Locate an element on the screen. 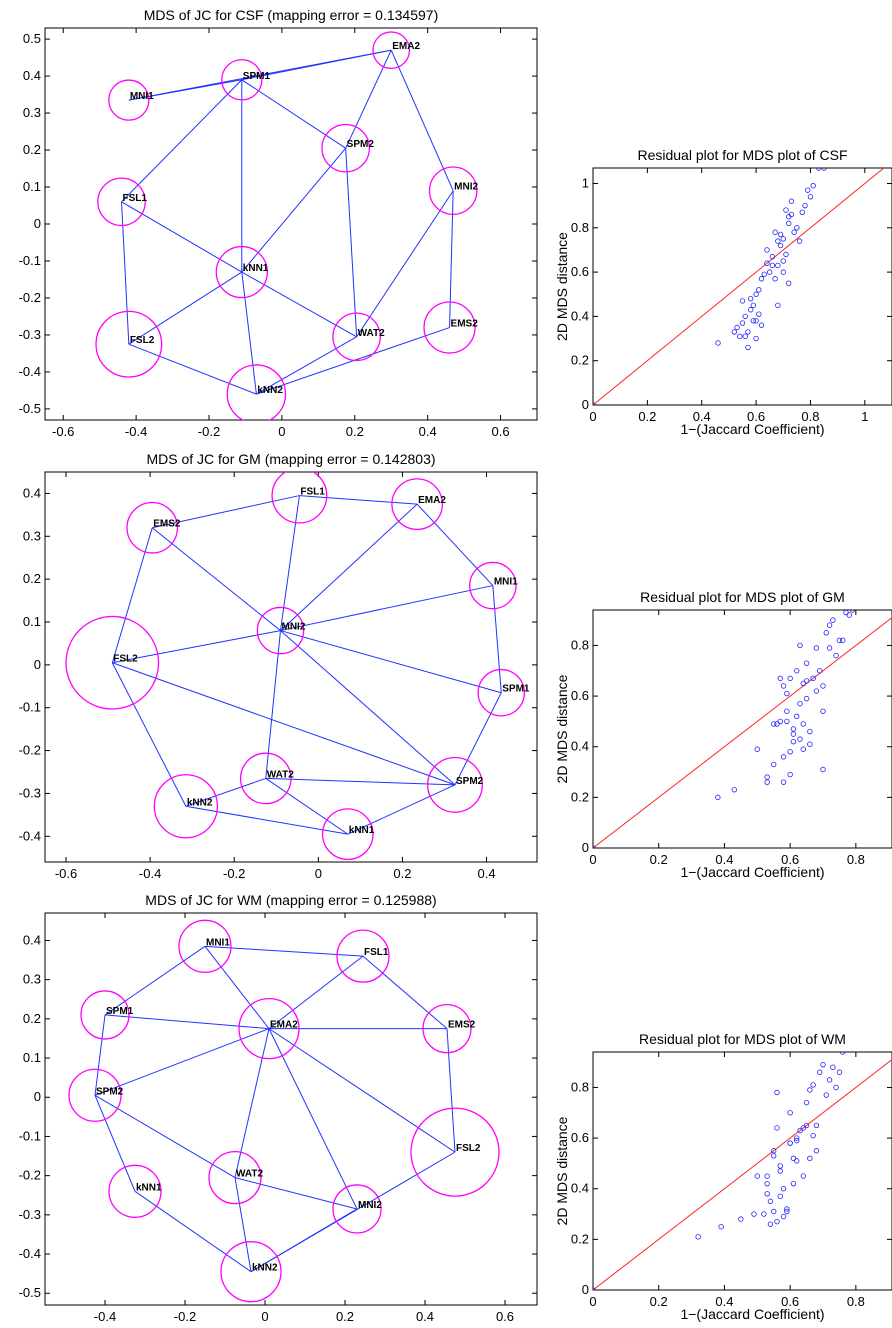 This screenshot has width=892, height=1328. edge-SPM2-kNN1 is located at coordinates (115, 1143).